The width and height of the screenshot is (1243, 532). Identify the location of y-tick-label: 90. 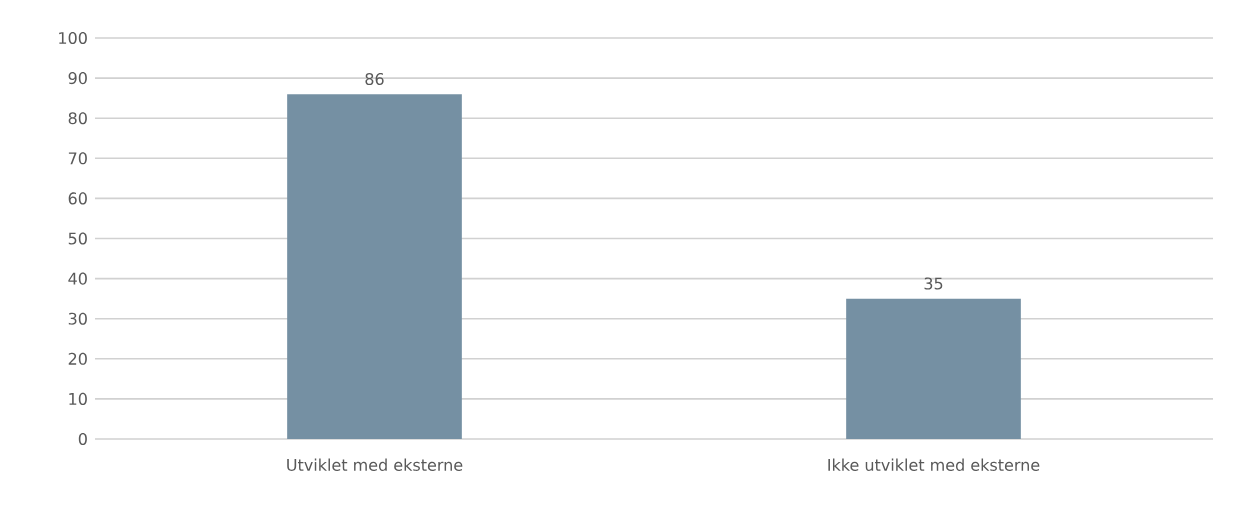
(77, 78).